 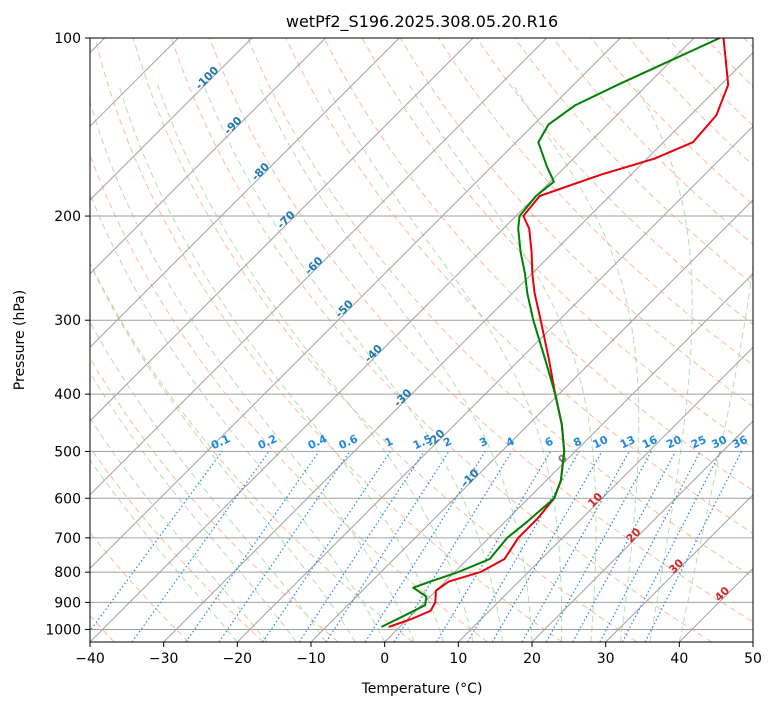 What do you see at coordinates (674, 442) in the screenshot?
I see `mixing-ratio-label: 20` at bounding box center [674, 442].